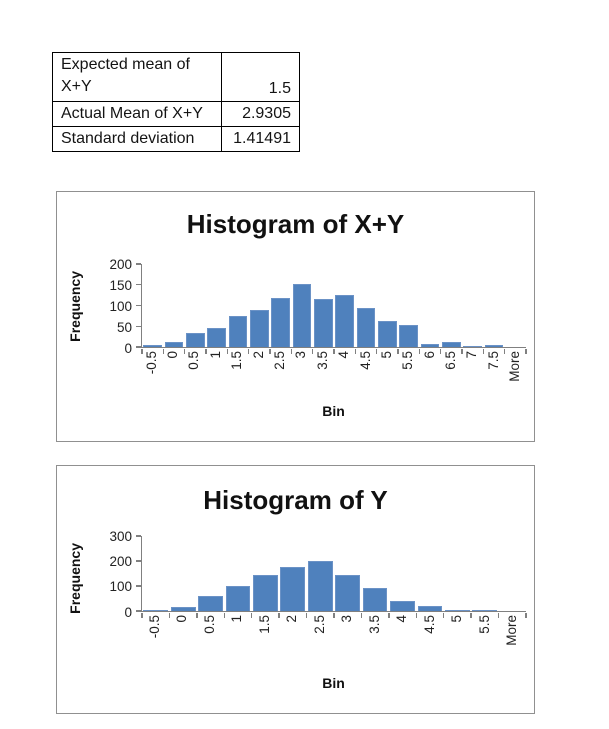  I want to click on x-tick-label: 3, so click(347, 619).